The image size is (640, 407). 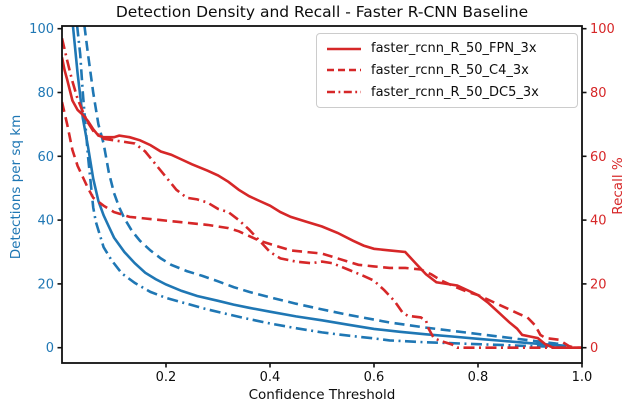 What do you see at coordinates (598, 284) in the screenshot?
I see `y-tick-label-right: 20` at bounding box center [598, 284].